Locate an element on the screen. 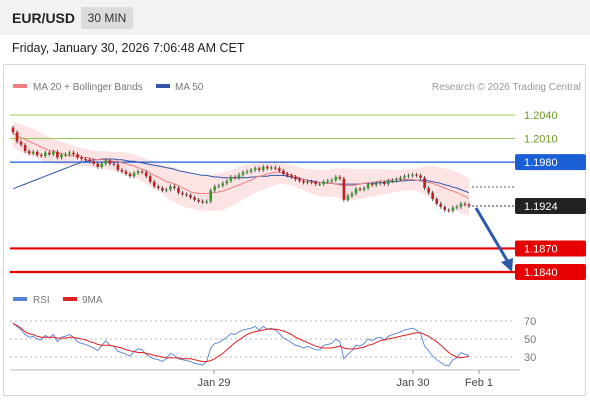  legend-bollinger-swatch is located at coordinates (20, 86).